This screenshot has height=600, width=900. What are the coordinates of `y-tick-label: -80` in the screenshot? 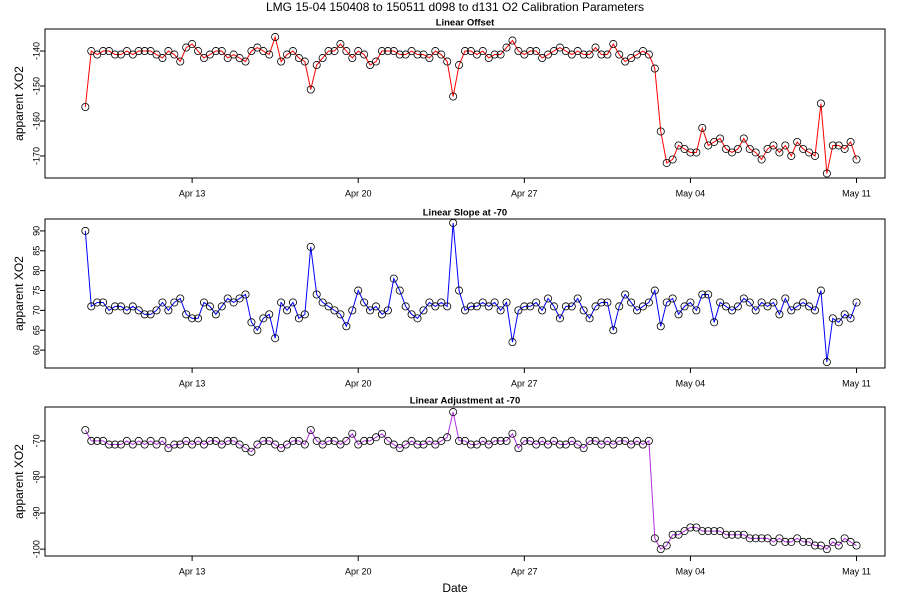 It's located at (36, 476).